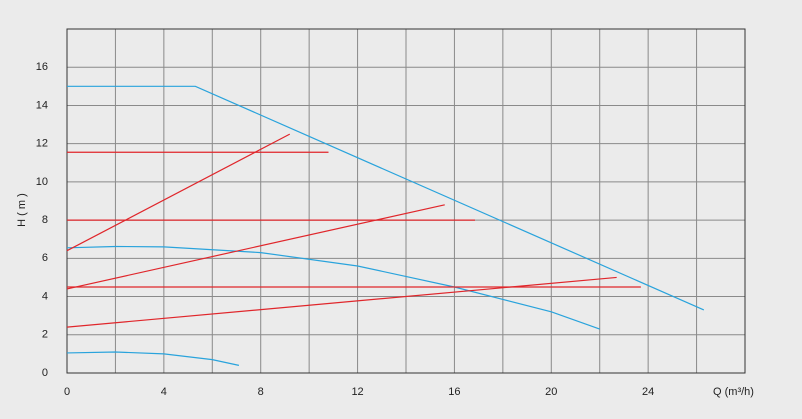 The image size is (802, 419). What do you see at coordinates (45, 220) in the screenshot?
I see `y-tick-label: 8` at bounding box center [45, 220].